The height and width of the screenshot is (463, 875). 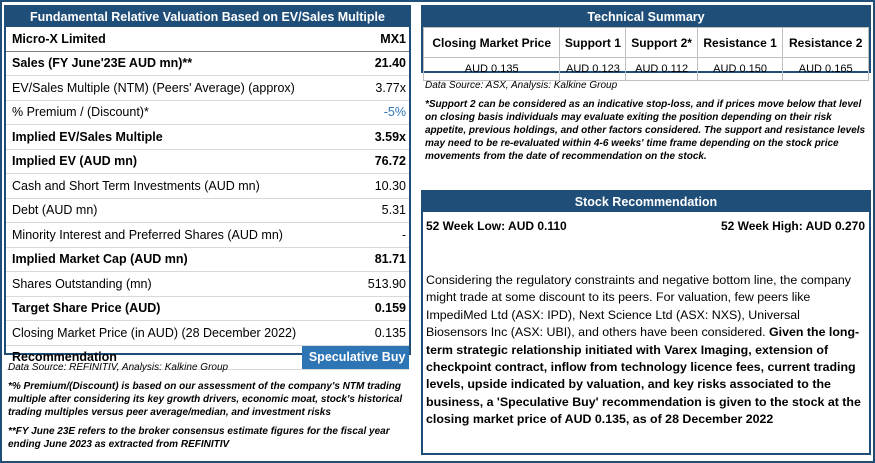 I want to click on week-high: 52 Week High: AUD 0.270, so click(x=792, y=226).